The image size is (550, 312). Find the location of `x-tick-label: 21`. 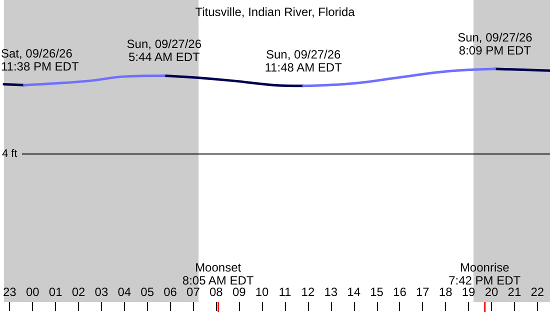

x-tick-label: 21 is located at coordinates (515, 292).